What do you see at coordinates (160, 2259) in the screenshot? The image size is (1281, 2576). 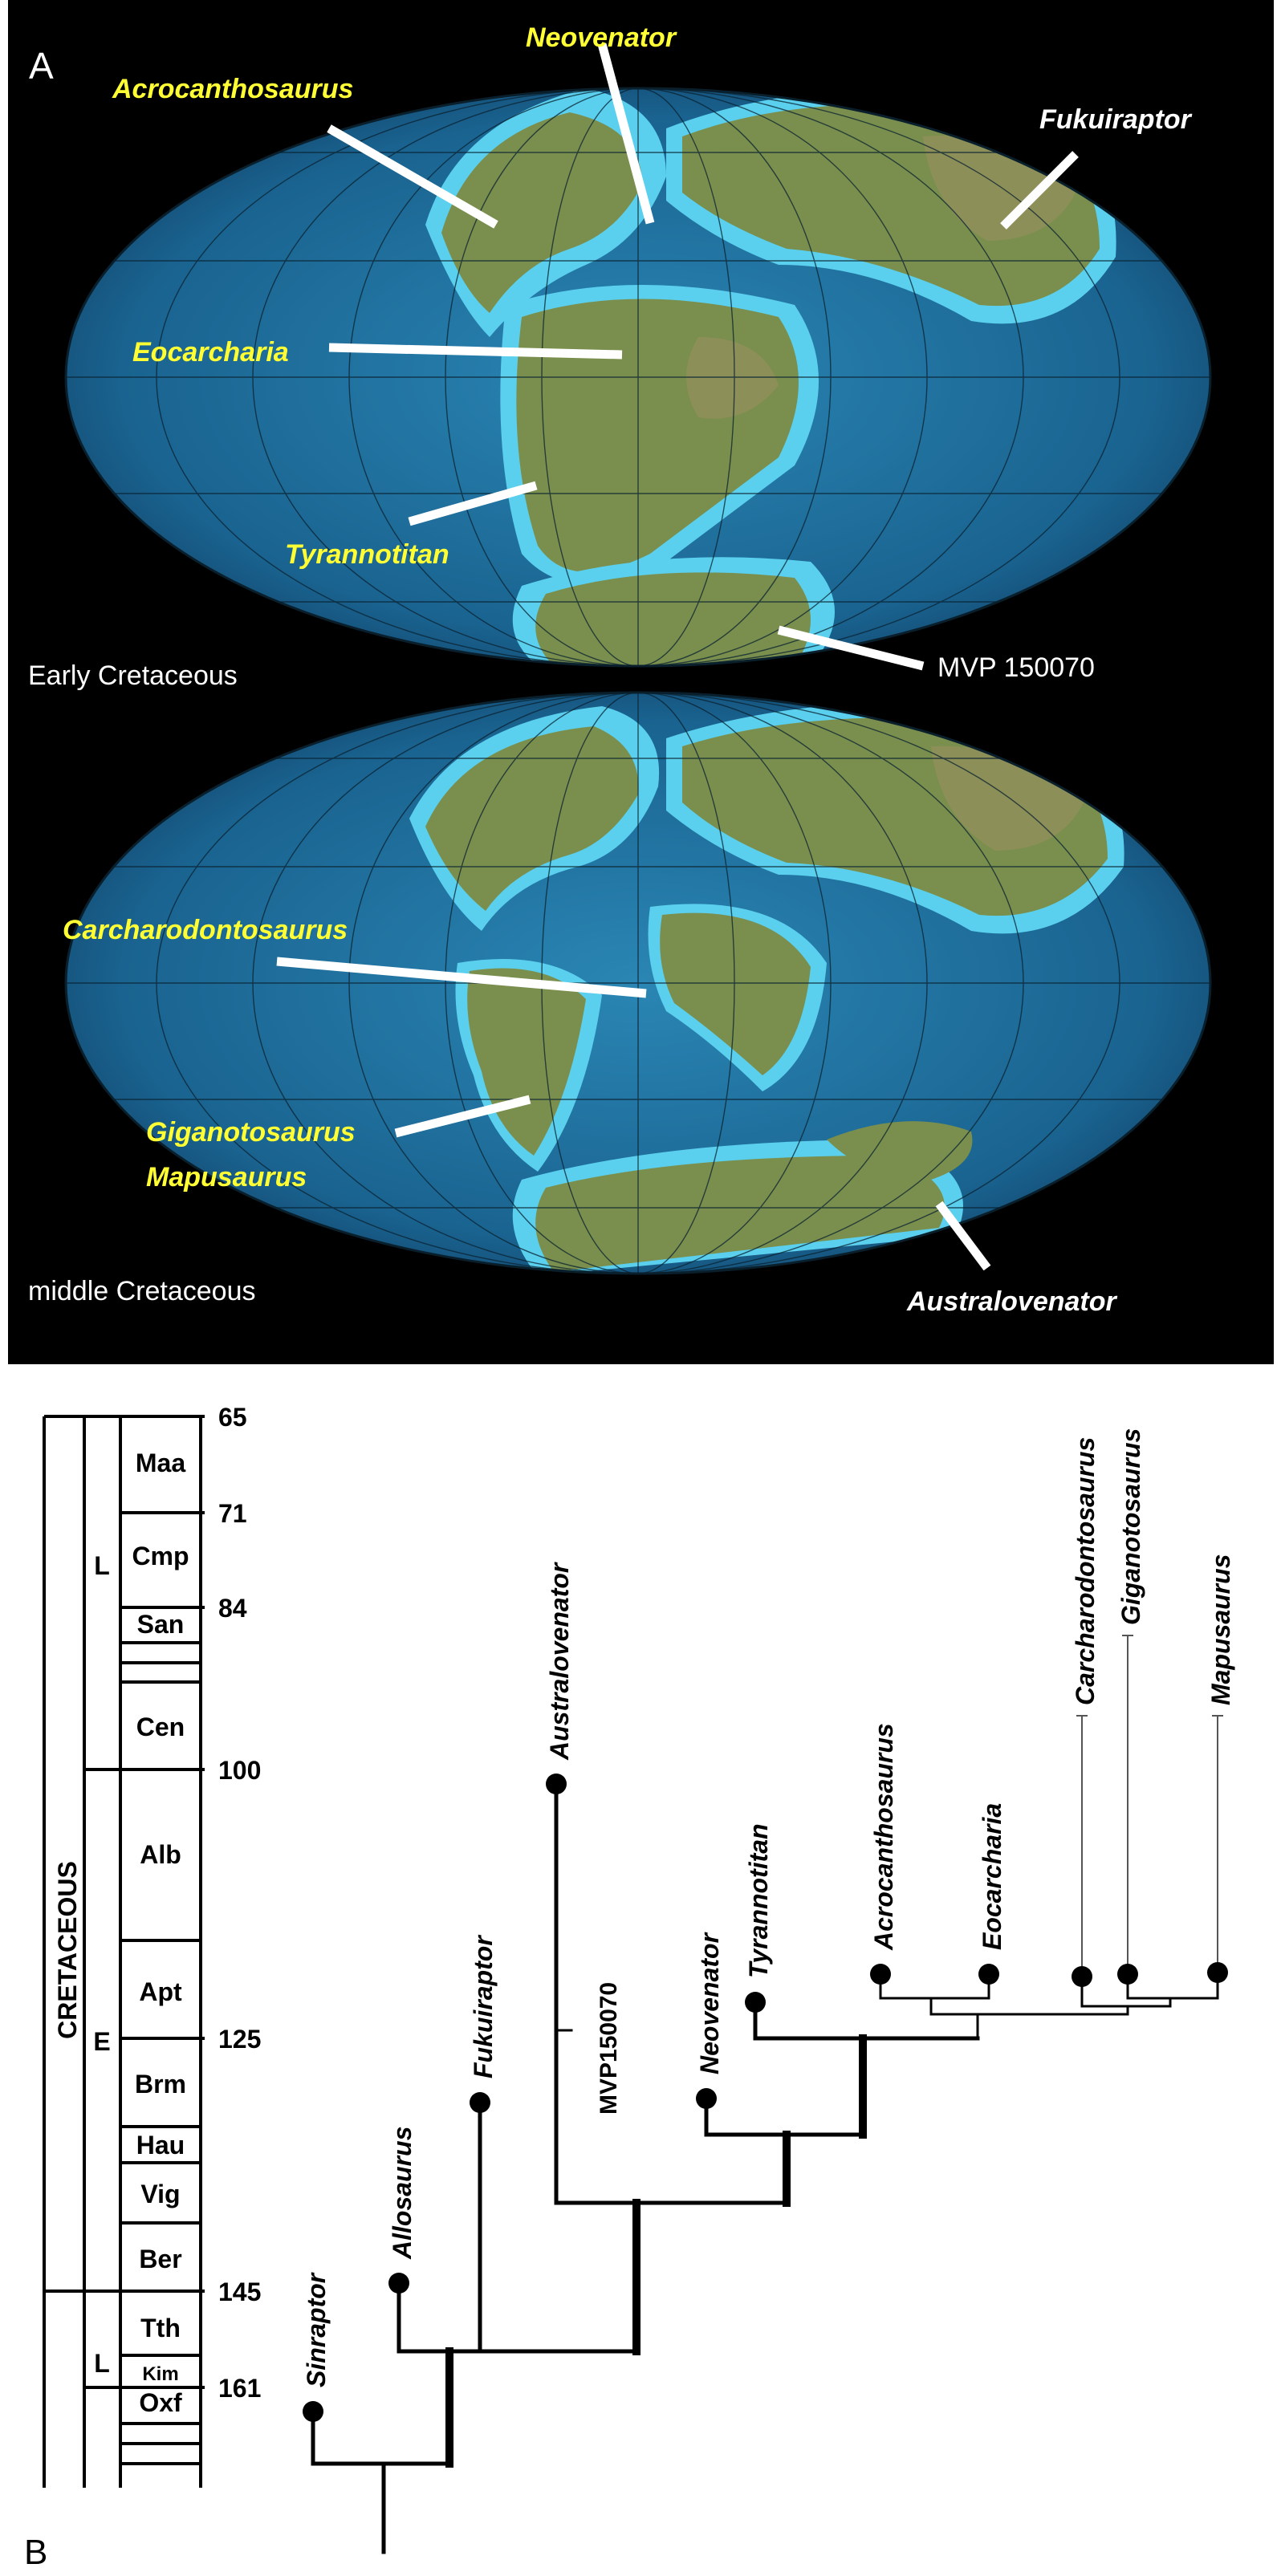 I see `stage-ber: Ber` at bounding box center [160, 2259].